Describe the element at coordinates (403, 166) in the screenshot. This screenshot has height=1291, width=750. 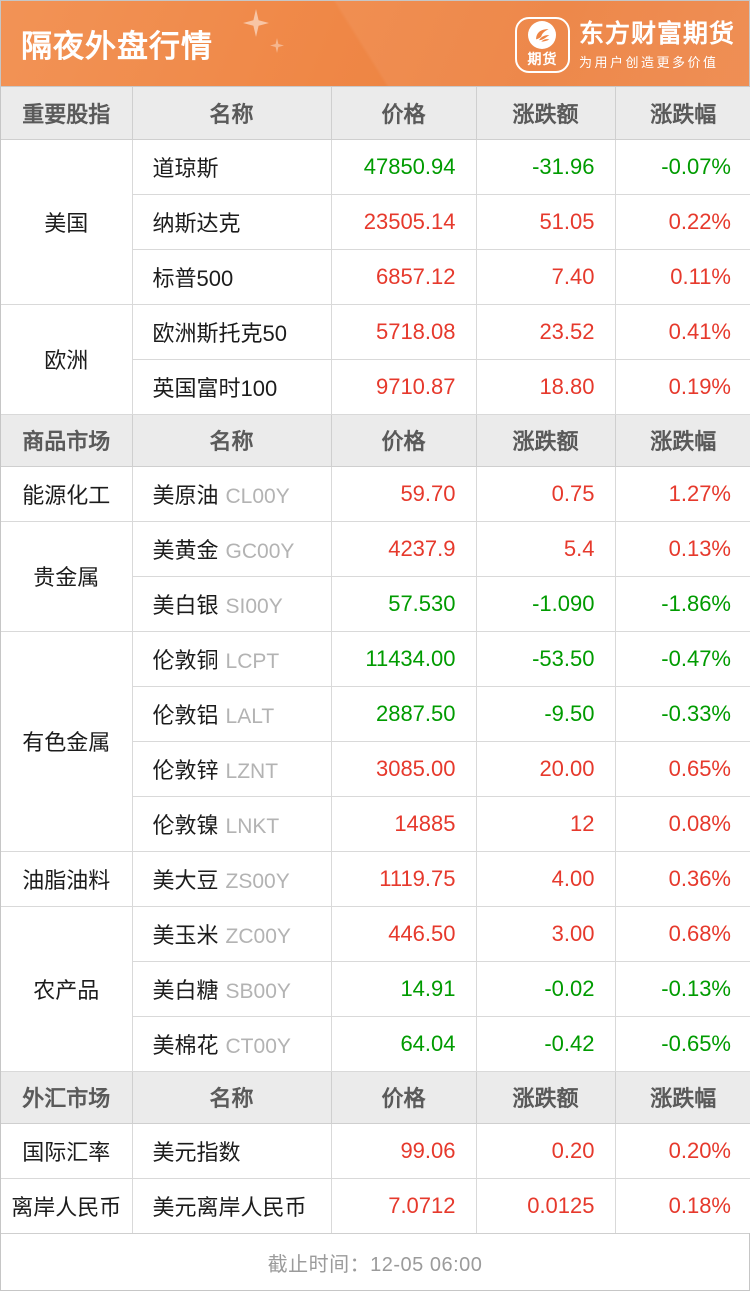
I see `price-cell: 47850.94` at that location.